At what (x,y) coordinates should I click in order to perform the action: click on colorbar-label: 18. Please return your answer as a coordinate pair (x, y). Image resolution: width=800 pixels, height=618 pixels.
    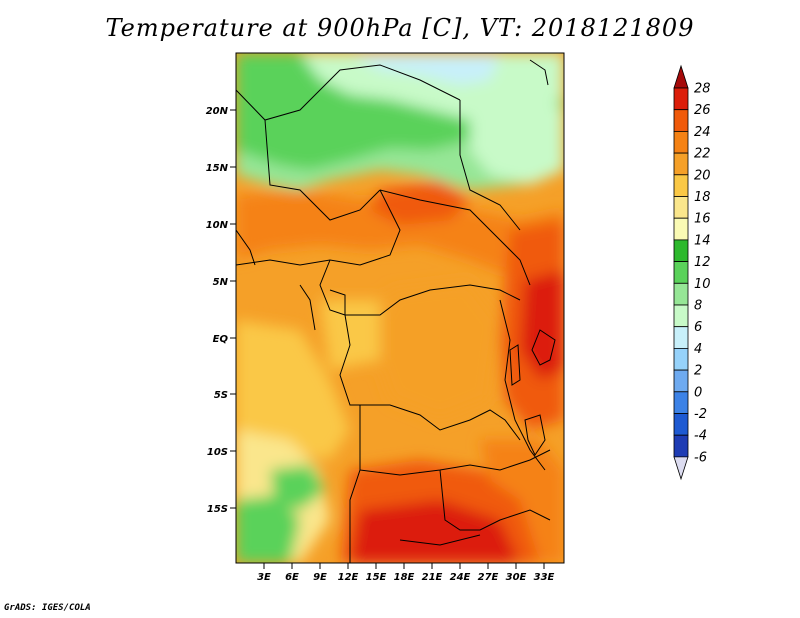
    Looking at the image, I should click on (702, 197).